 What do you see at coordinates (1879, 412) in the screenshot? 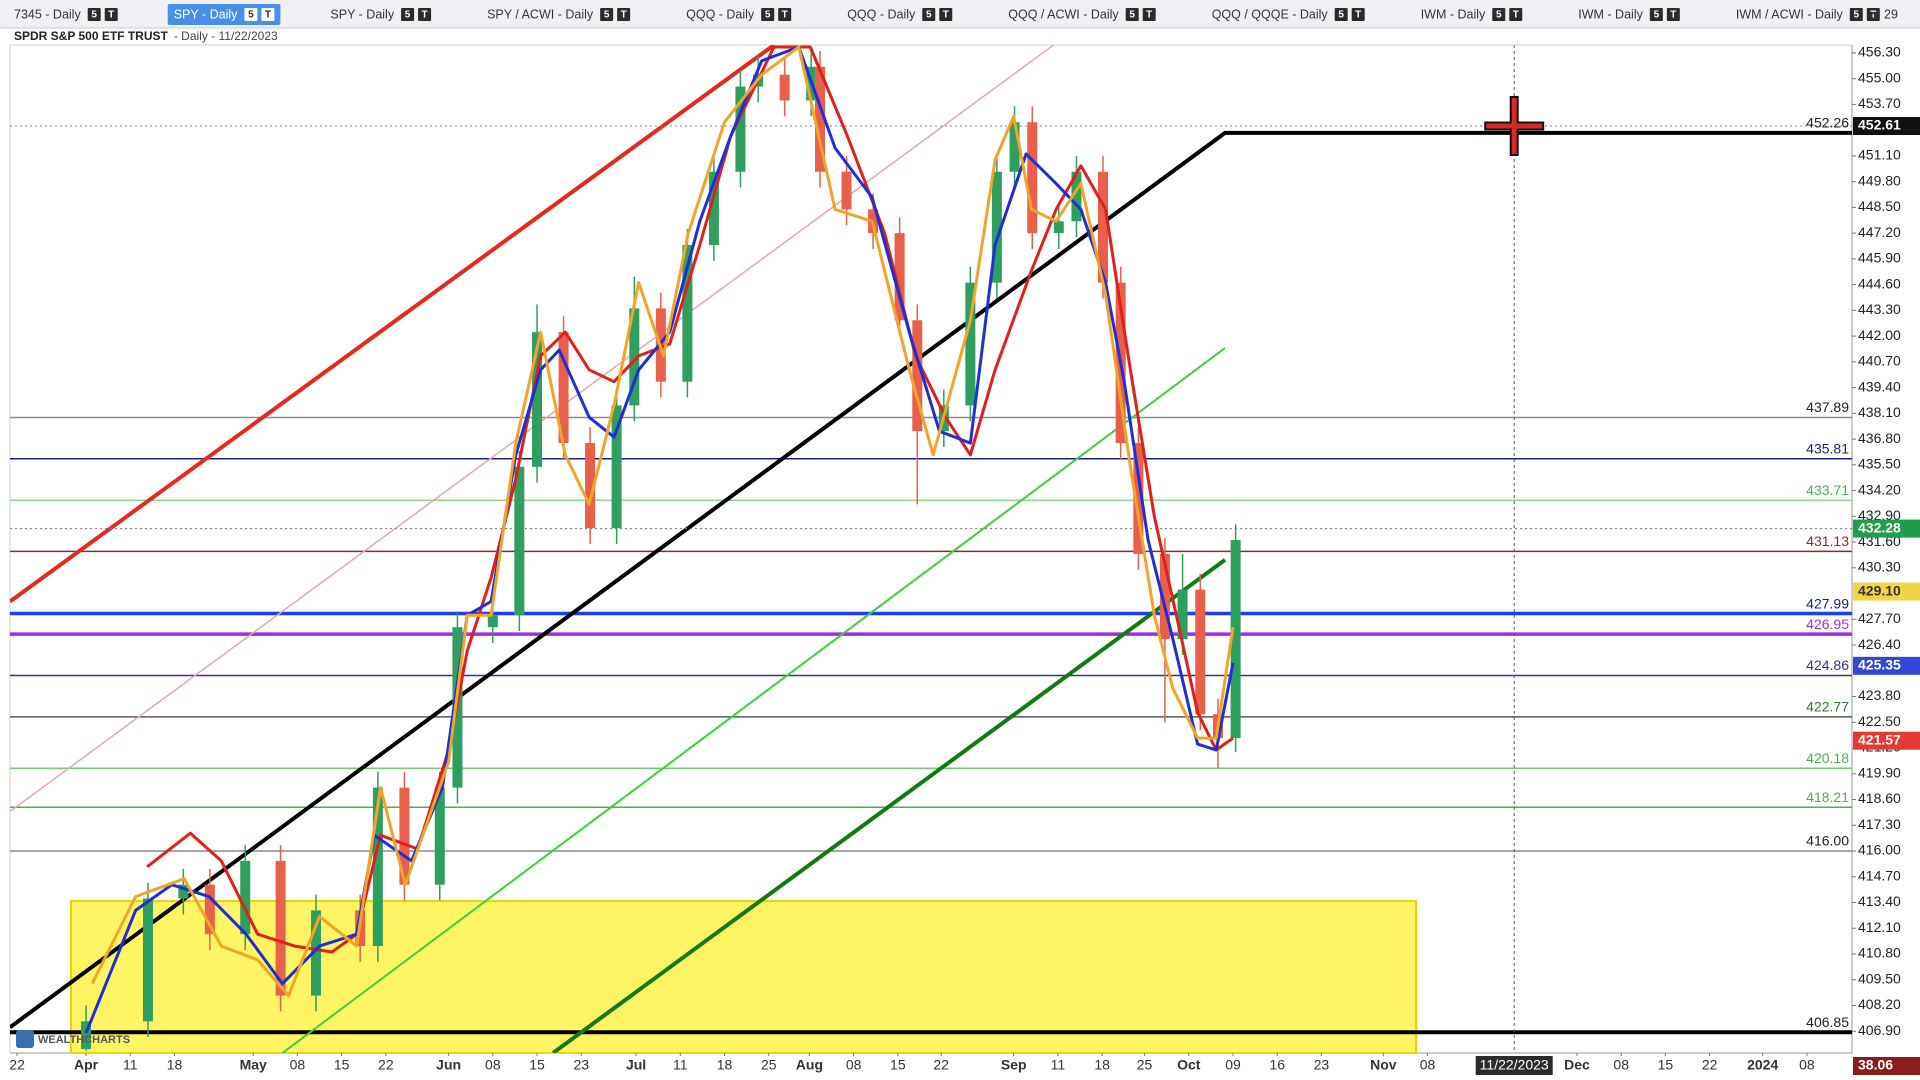
I see `y-tick-label: 438.10` at bounding box center [1879, 412].